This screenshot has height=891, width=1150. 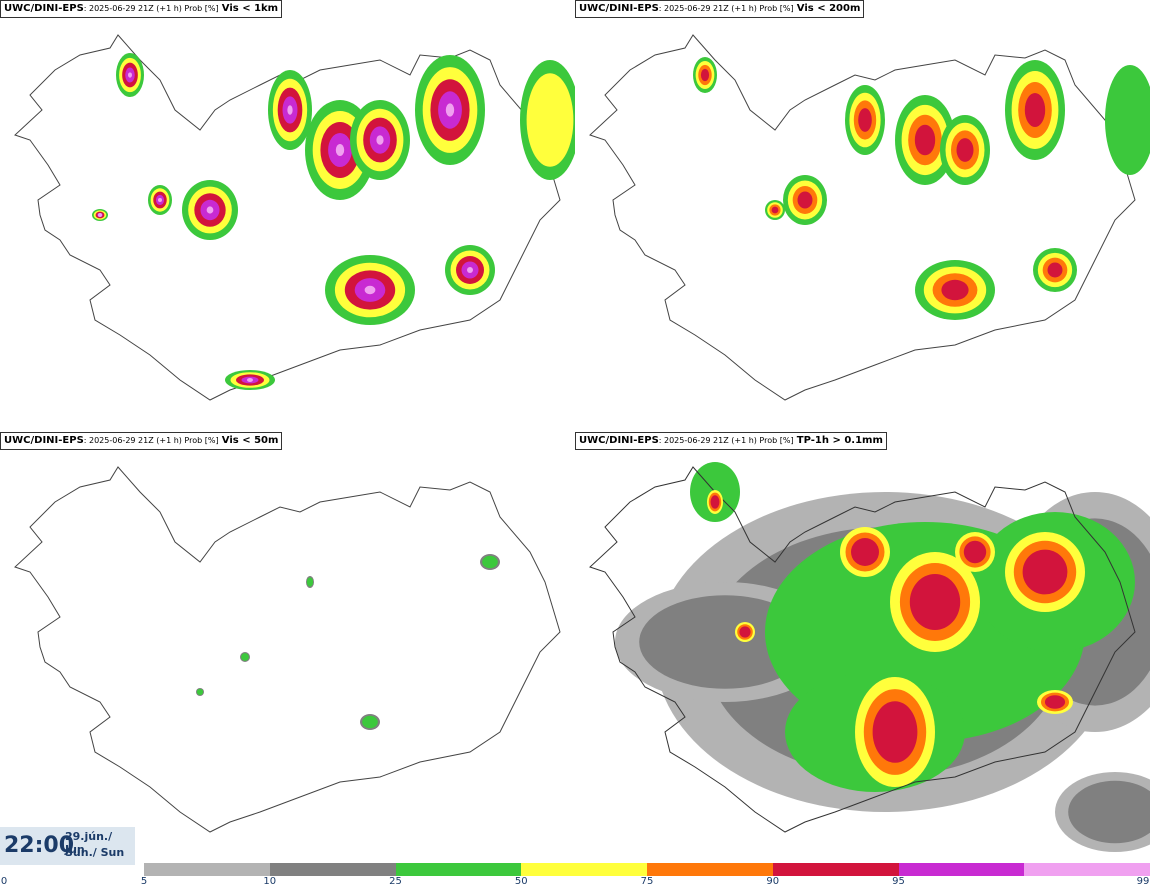 What do you see at coordinates (39, 845) in the screenshot?
I see `valid-time: 22:00` at bounding box center [39, 845].